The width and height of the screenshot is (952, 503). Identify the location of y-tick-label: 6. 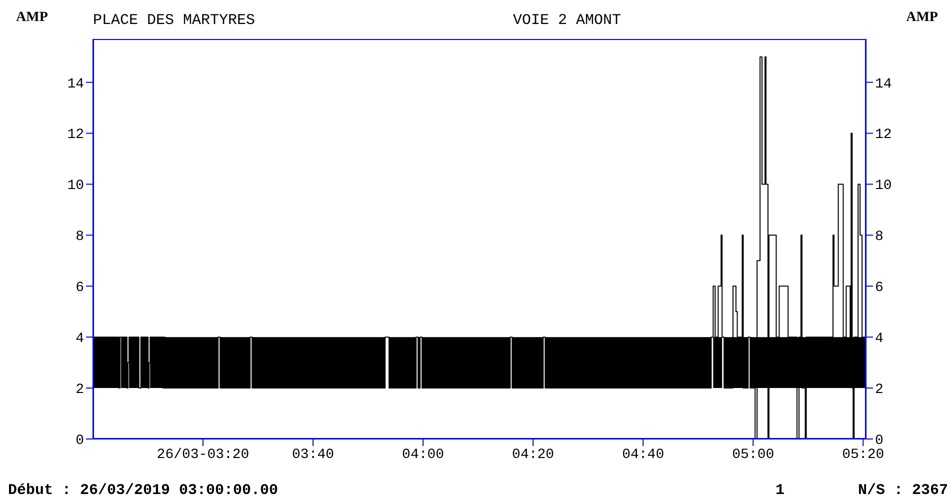
(80, 288).